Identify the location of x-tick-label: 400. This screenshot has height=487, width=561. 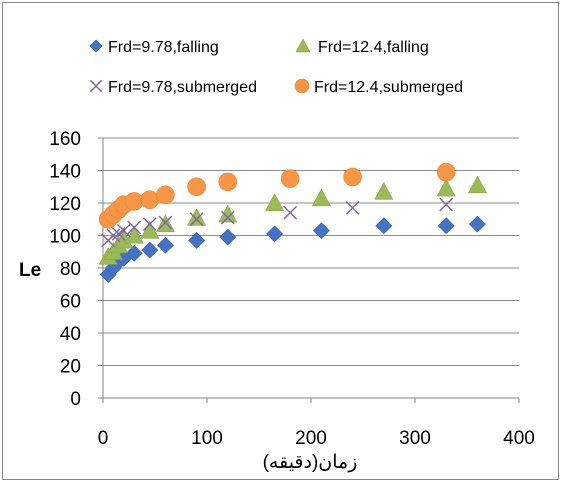
(519, 438).